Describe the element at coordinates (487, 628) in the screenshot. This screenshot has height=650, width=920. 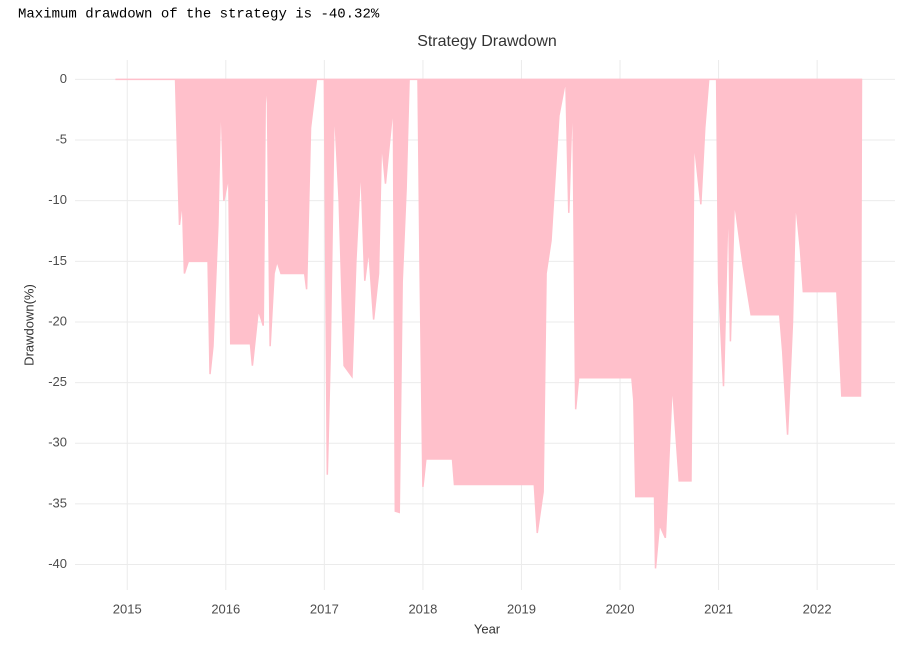
I see `x-axis-title: Year` at that location.